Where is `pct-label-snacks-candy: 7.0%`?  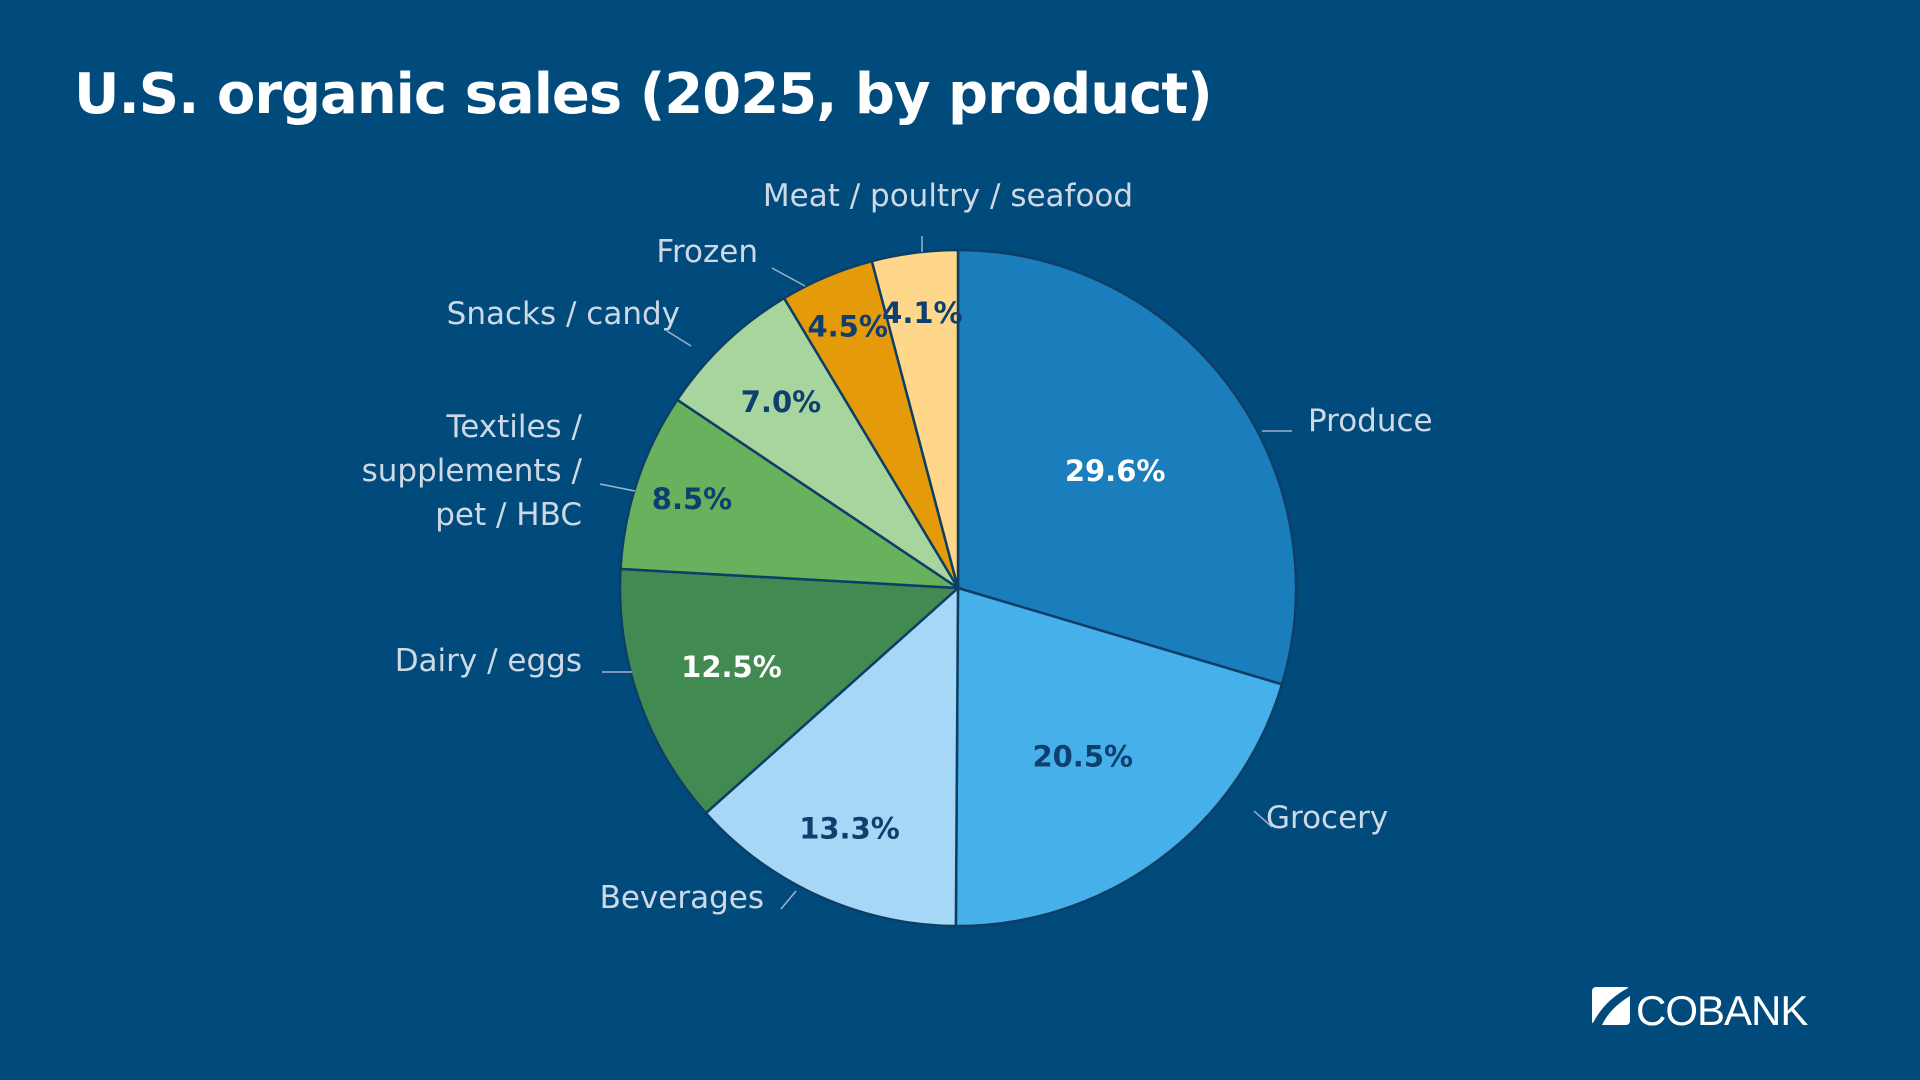
pct-label-snacks-candy: 7.0% is located at coordinates (781, 402).